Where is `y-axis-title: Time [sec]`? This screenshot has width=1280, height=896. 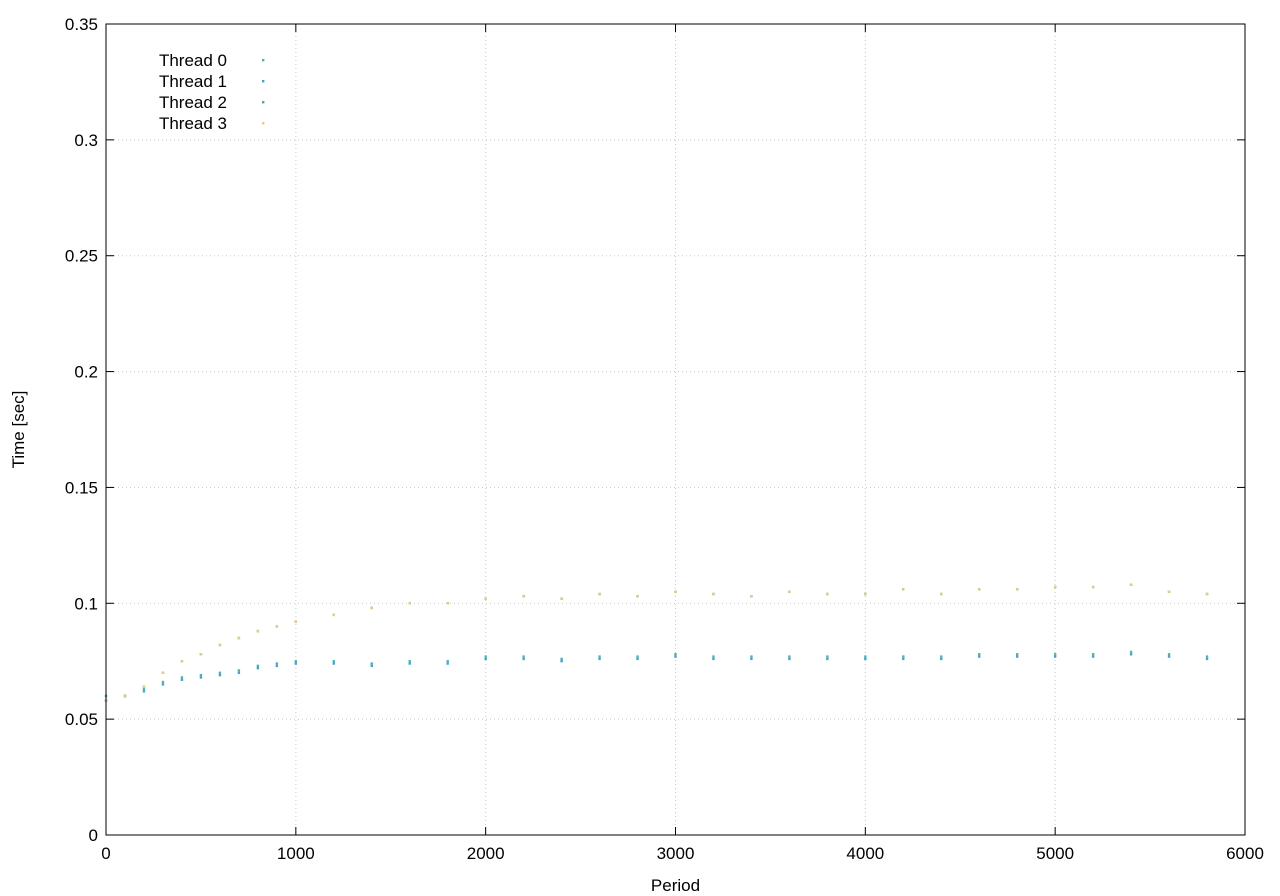 y-axis-title: Time [sec] is located at coordinates (18, 430).